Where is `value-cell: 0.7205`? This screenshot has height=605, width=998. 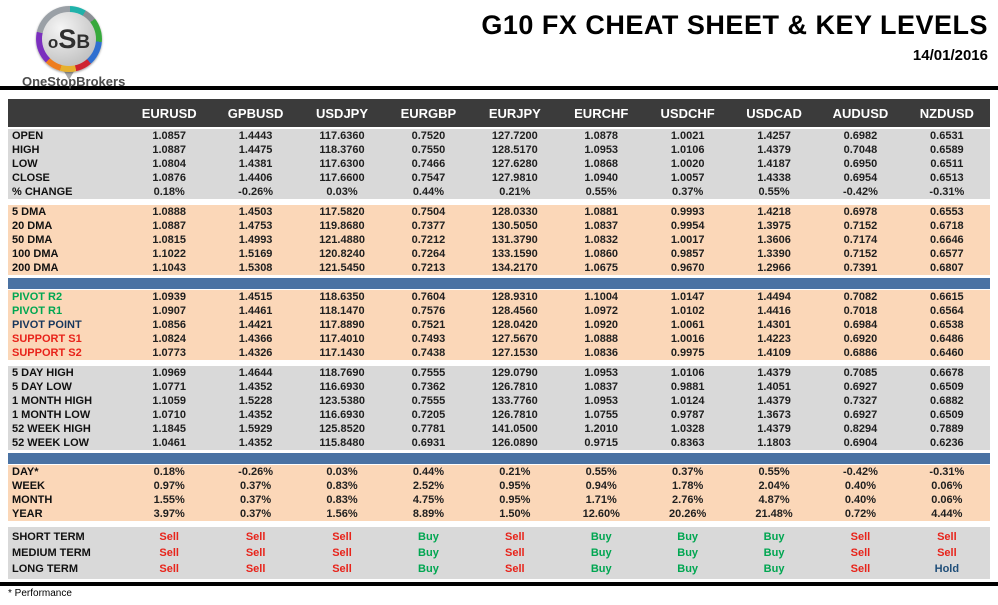 value-cell: 0.7205 is located at coordinates (428, 415).